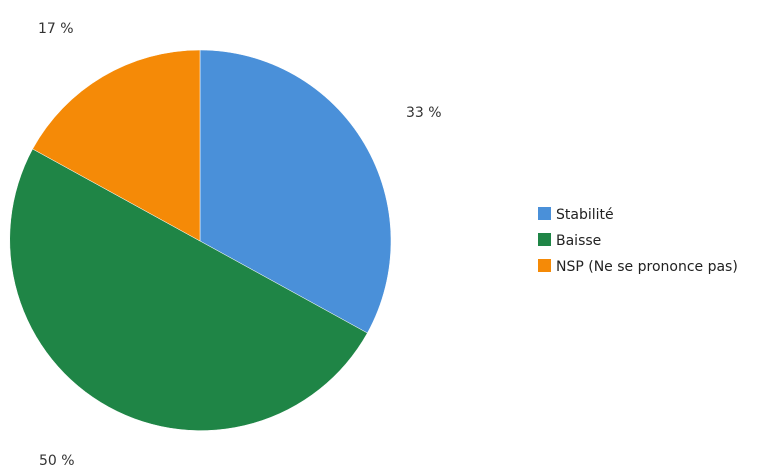 The height and width of the screenshot is (466, 769). What do you see at coordinates (578, 241) in the screenshot?
I see `legend-label-2: Baisse` at bounding box center [578, 241].